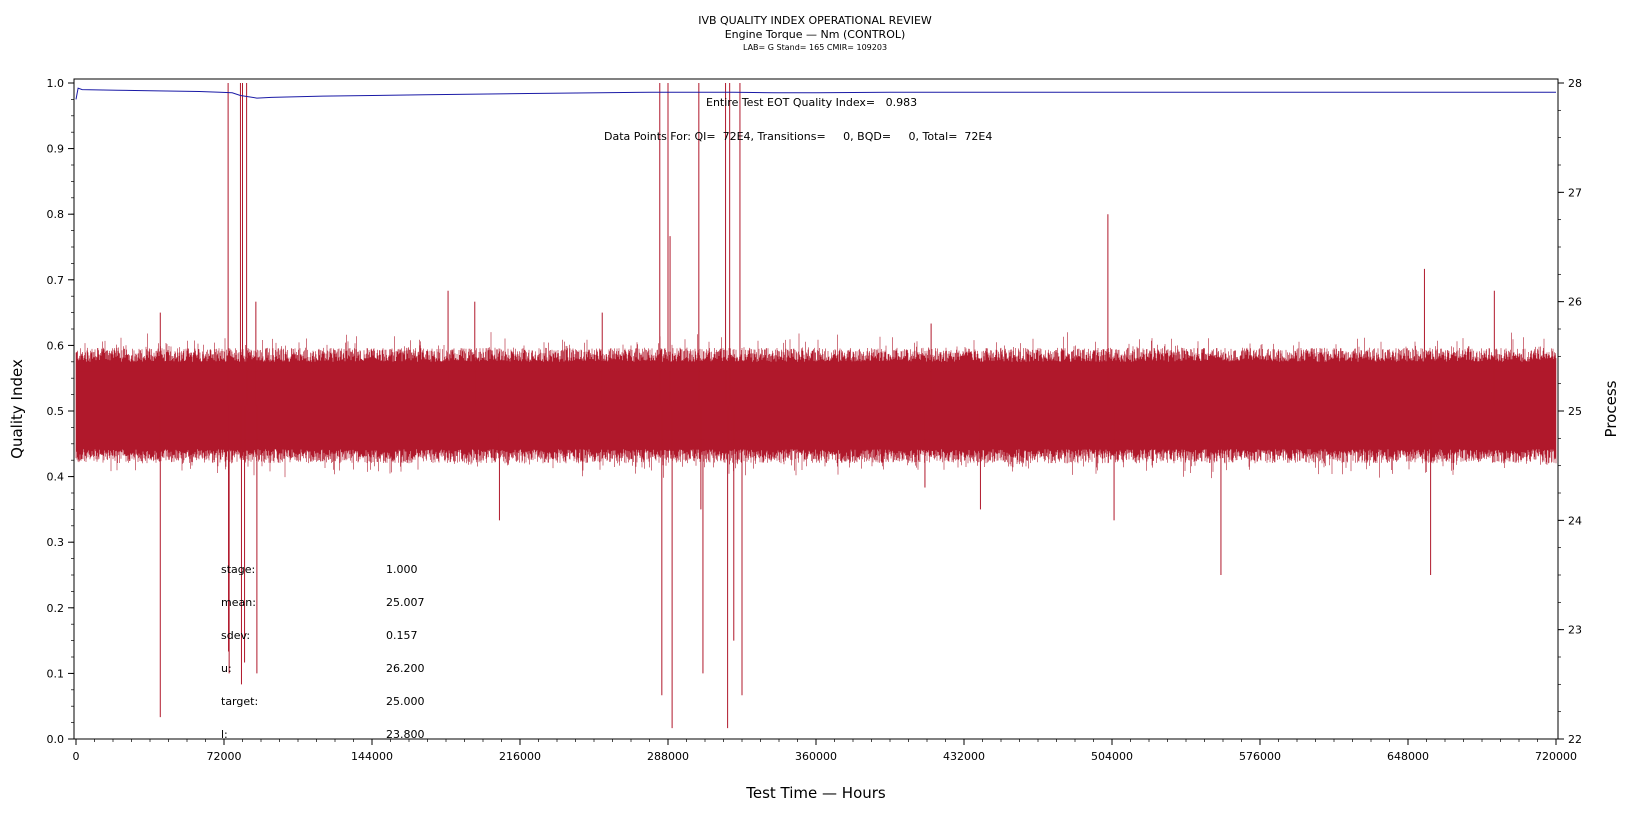  Describe the element at coordinates (815, 34) in the screenshot. I see `chart-subtitle: Engine Torque — Nm (CONTROL)` at that location.